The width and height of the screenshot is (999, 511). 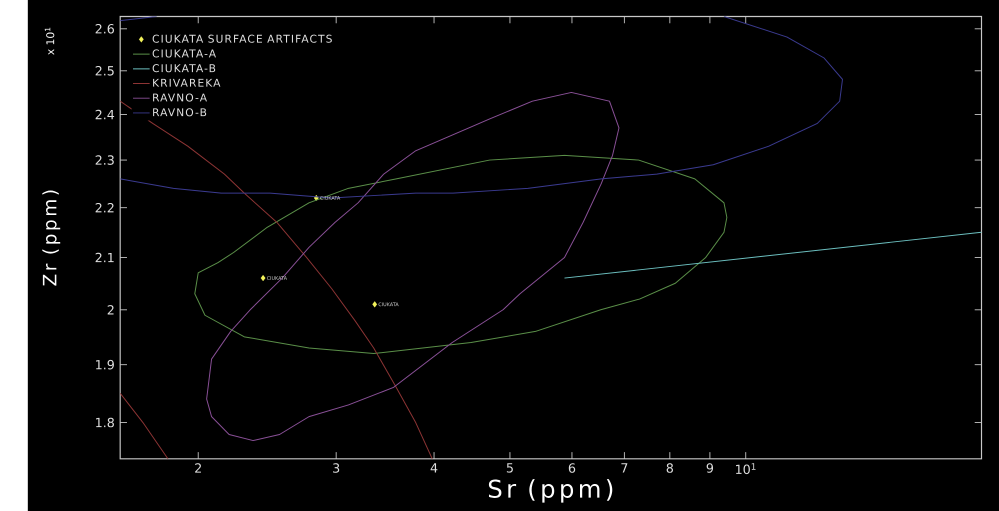 What do you see at coordinates (550, 490) in the screenshot?
I see `x-axis-title: Sr (ppm)` at bounding box center [550, 490].